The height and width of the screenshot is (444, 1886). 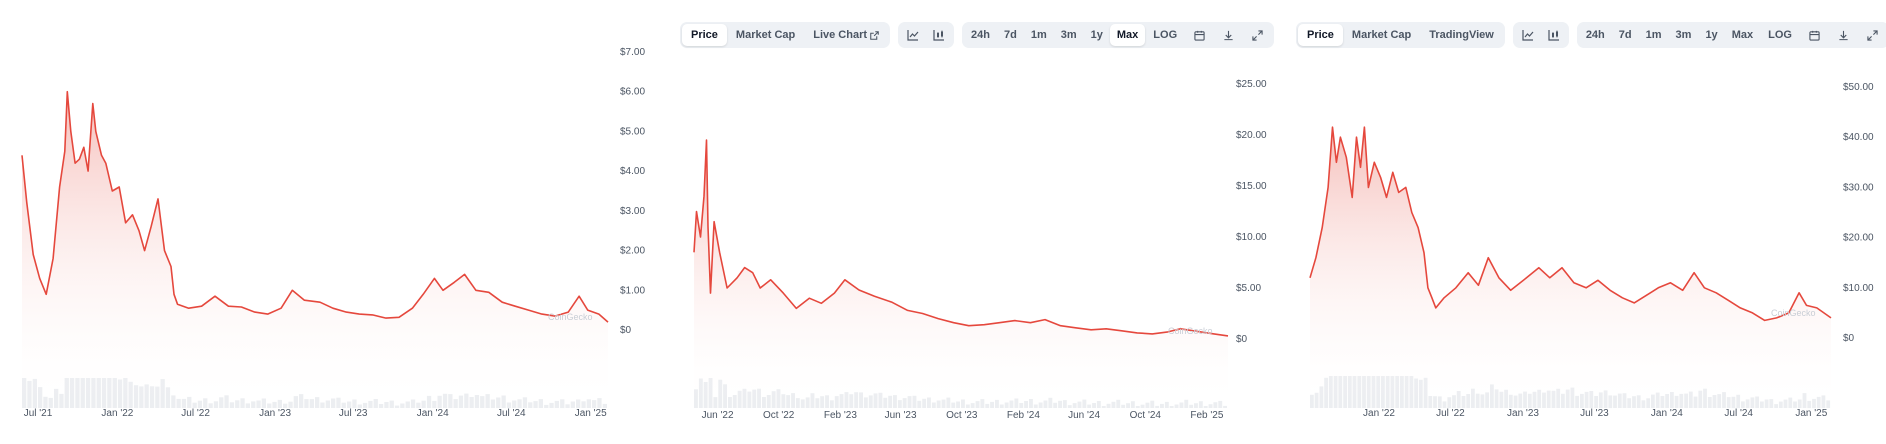 I want to click on x-tick-label: Jul '23, so click(x=353, y=413).